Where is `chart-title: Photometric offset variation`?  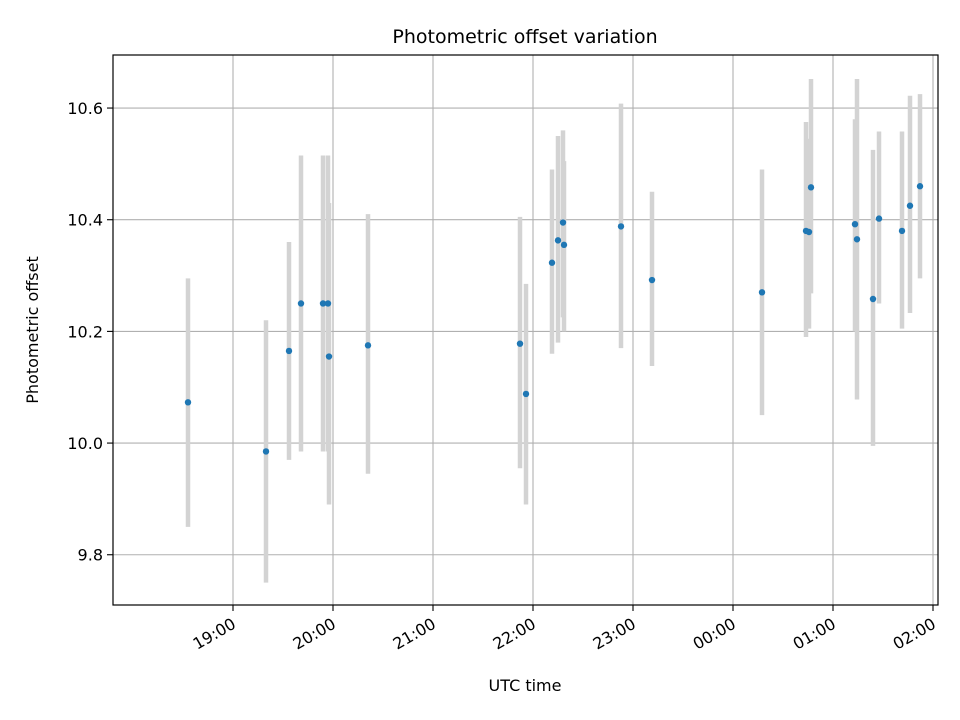
chart-title: Photometric offset variation is located at coordinates (524, 37).